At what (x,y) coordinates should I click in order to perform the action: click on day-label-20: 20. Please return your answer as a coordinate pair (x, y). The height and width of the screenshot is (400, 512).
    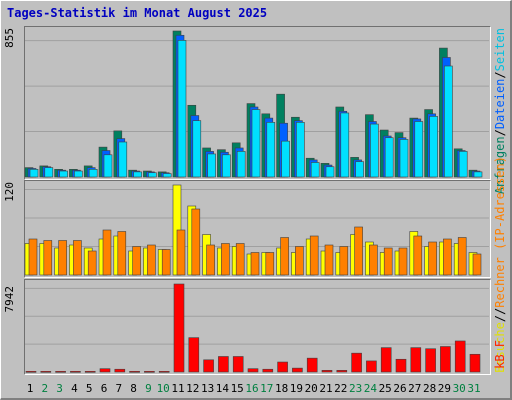
    Looking at the image, I should click on (311, 388).